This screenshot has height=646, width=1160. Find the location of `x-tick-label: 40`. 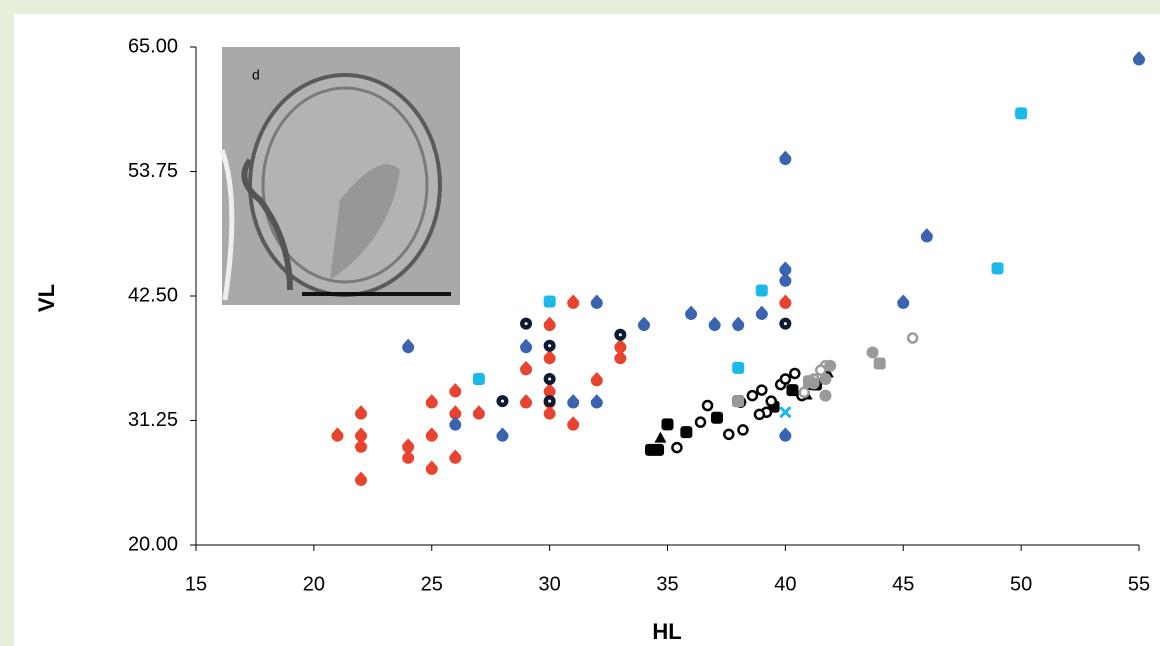

x-tick-label: 40 is located at coordinates (785, 584).